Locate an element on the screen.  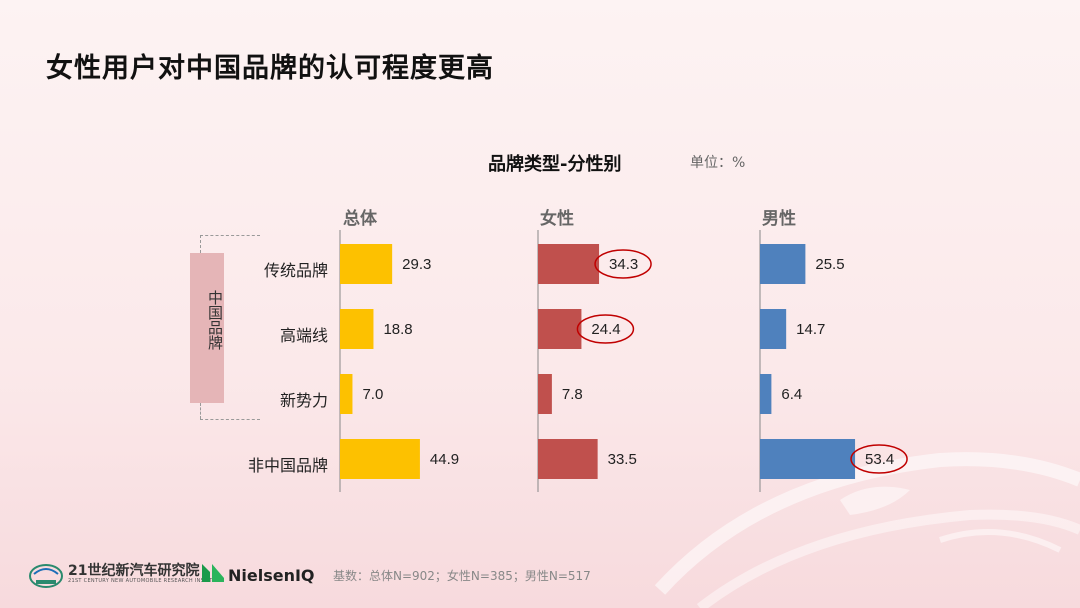
data-label-female: 24.4 is located at coordinates (605, 329).